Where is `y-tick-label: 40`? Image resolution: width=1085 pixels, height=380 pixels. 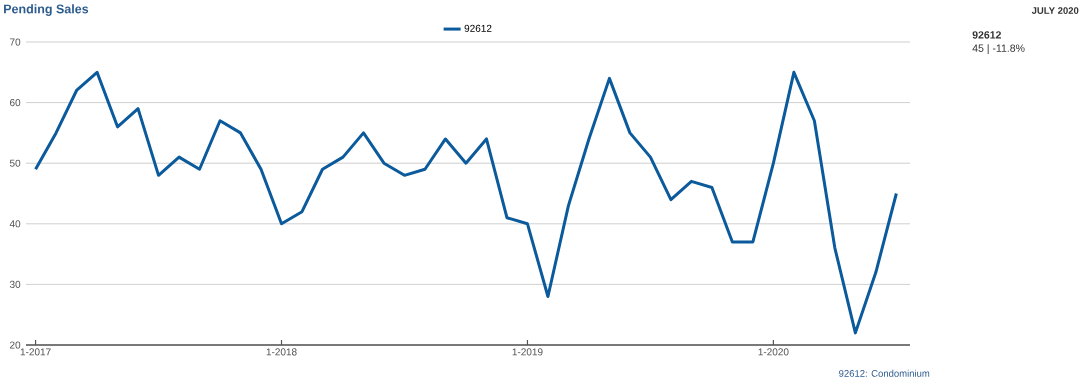
y-tick-label: 40 is located at coordinates (15, 224).